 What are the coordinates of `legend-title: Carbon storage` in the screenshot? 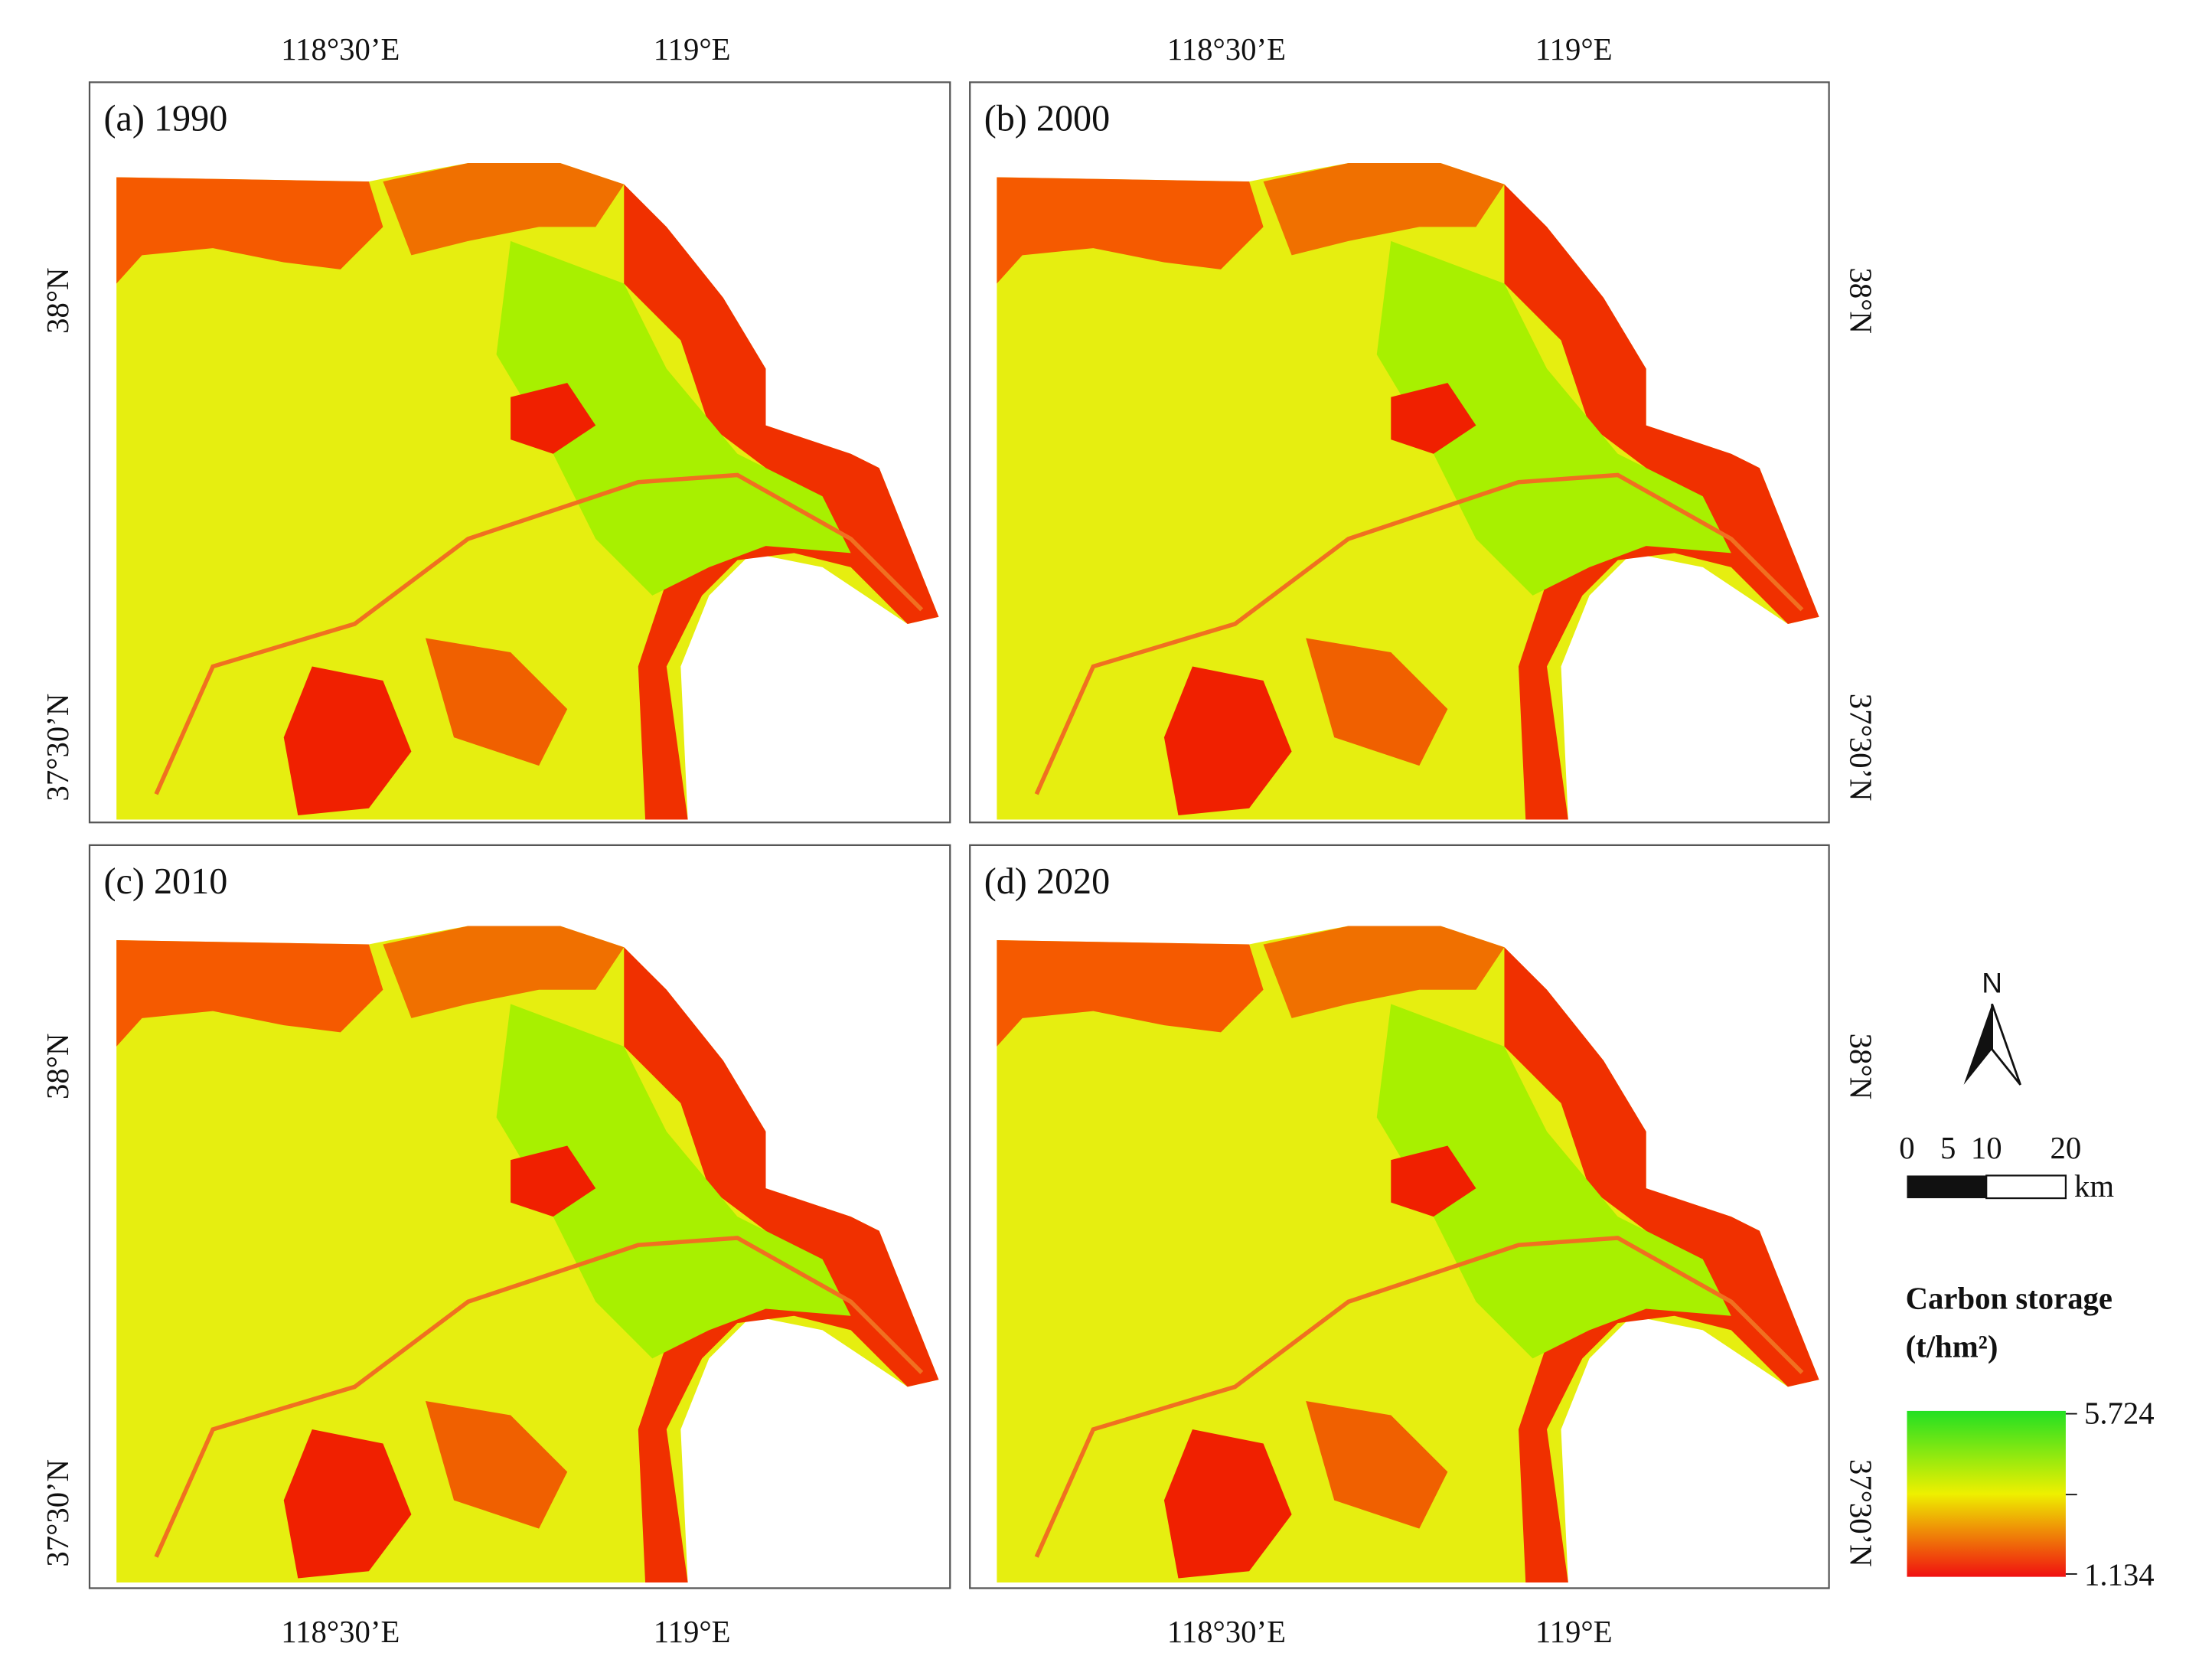 It's located at (2009, 1299).